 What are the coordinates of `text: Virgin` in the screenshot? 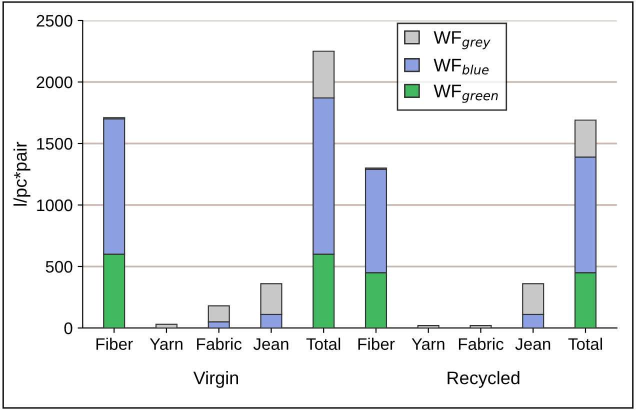 It's located at (215, 379).